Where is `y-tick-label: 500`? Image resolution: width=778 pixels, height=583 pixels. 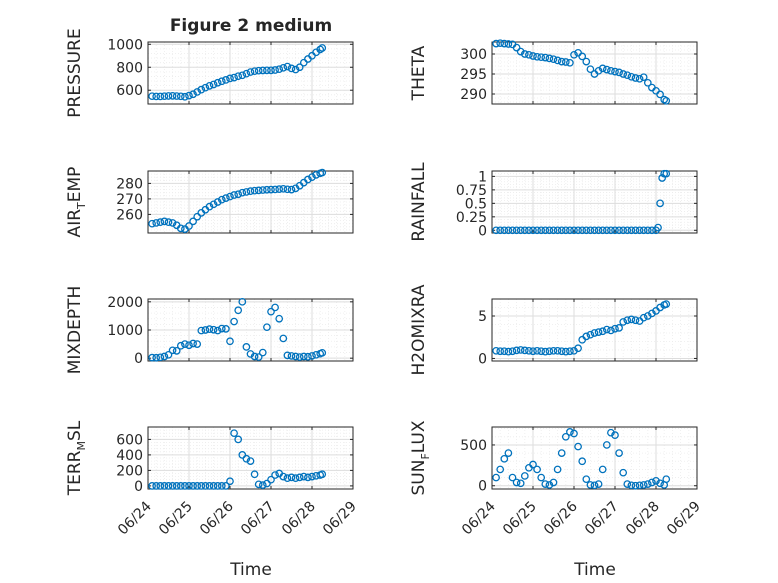 y-tick-label: 500 is located at coordinates (473, 446).